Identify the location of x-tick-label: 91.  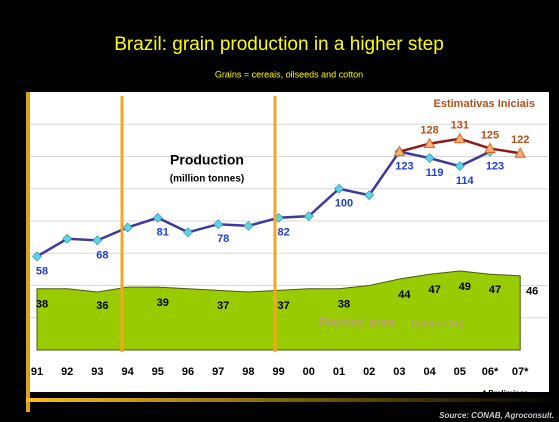
(37, 372).